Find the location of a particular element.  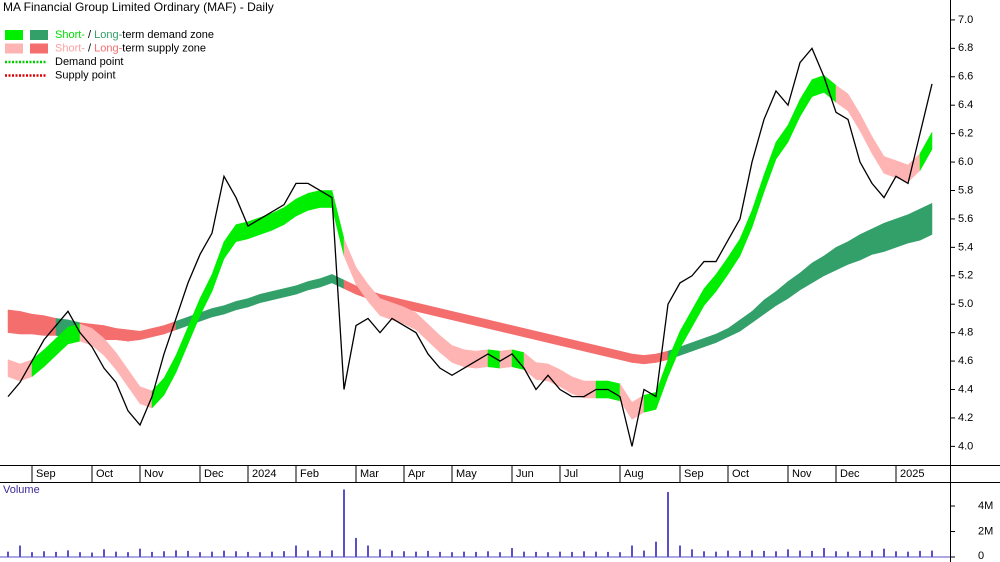

y-tick-label: 2M is located at coordinates (985, 531).